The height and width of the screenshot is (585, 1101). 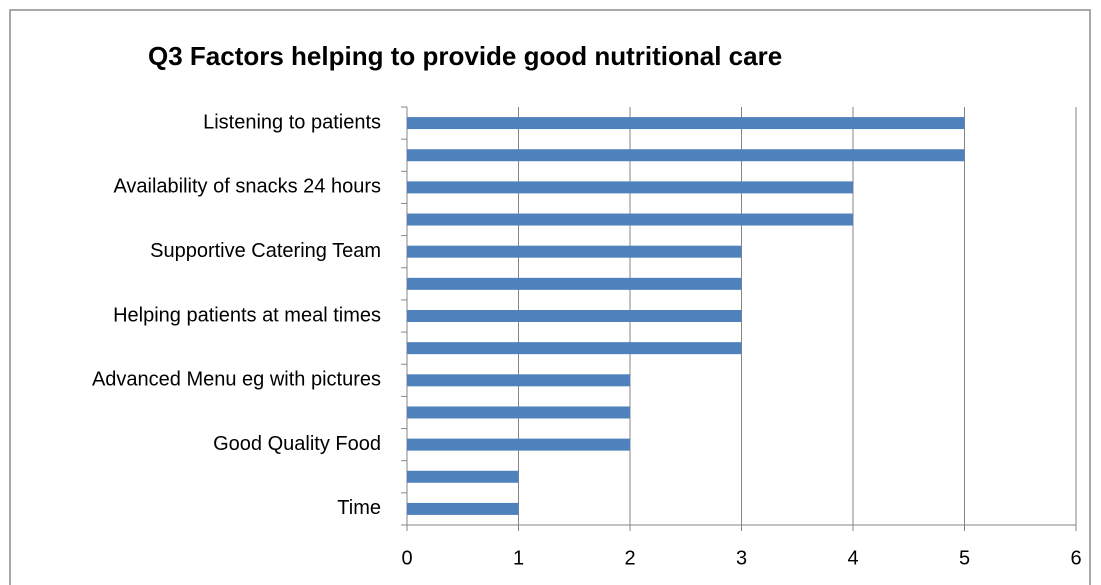 What do you see at coordinates (247, 315) in the screenshot?
I see `y-tick-label: Helping patients at meal times` at bounding box center [247, 315].